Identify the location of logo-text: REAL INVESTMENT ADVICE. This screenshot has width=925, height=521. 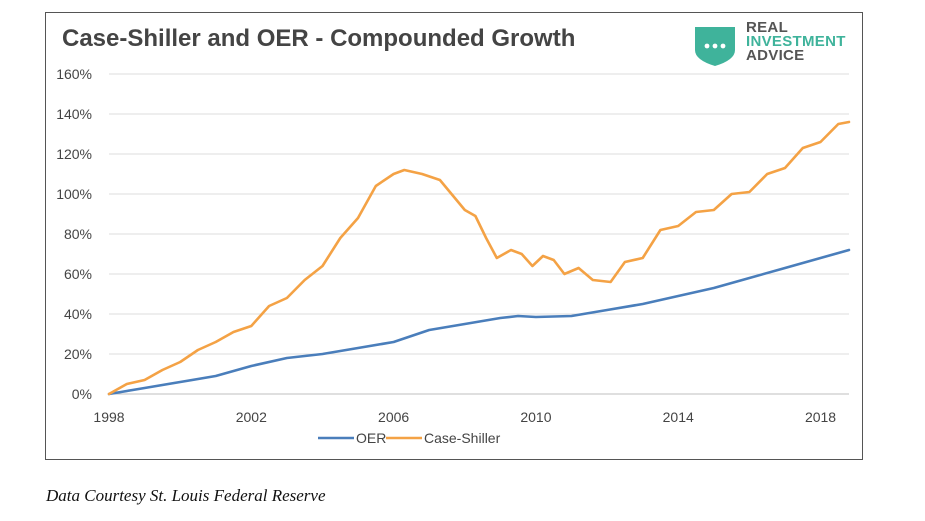
(796, 41).